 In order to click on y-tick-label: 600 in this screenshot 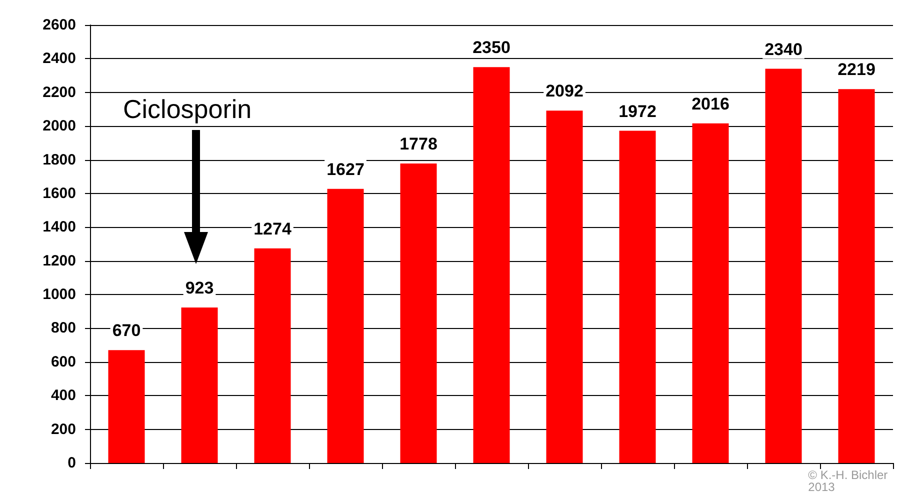, I will do `click(63, 361)`.